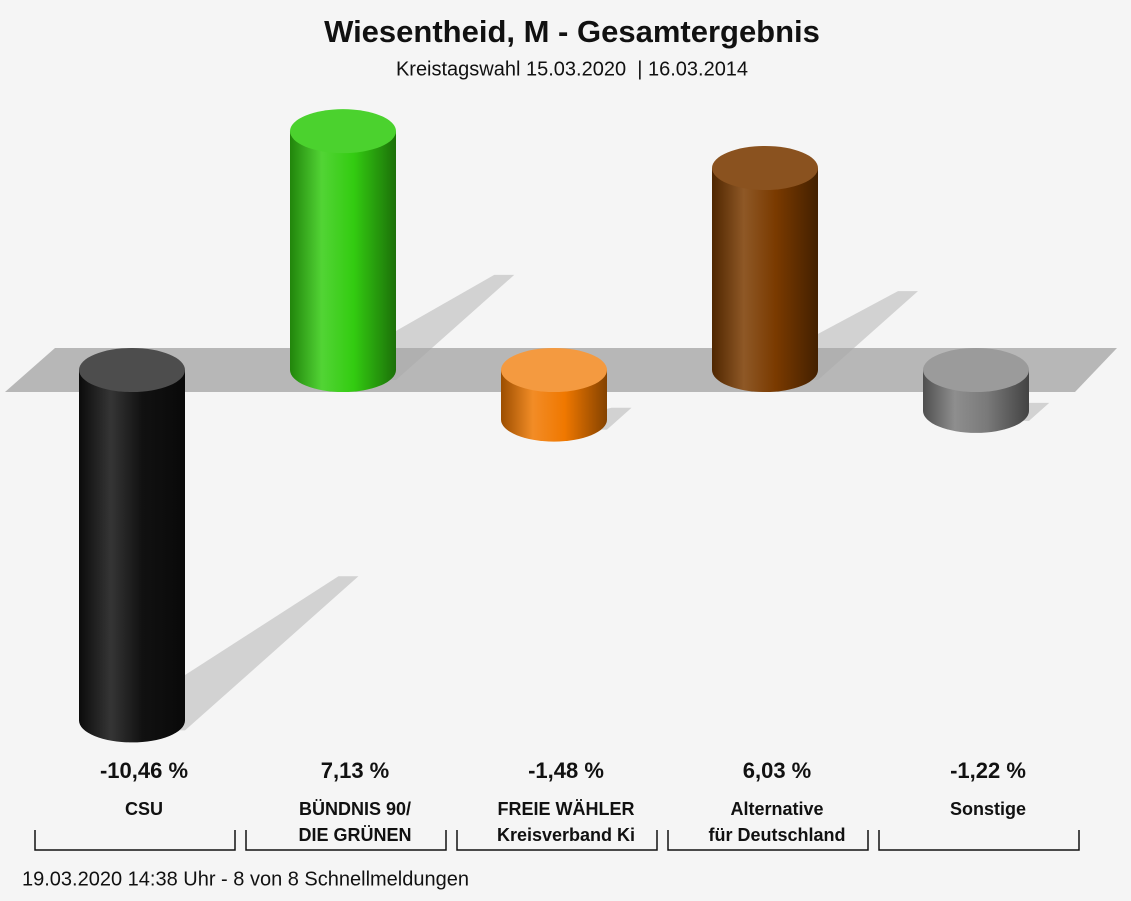  Describe the element at coordinates (572, 69) in the screenshot. I see `chart-subtitle: Kreistagswahl 15.03.2020 | 16.03.2014` at that location.